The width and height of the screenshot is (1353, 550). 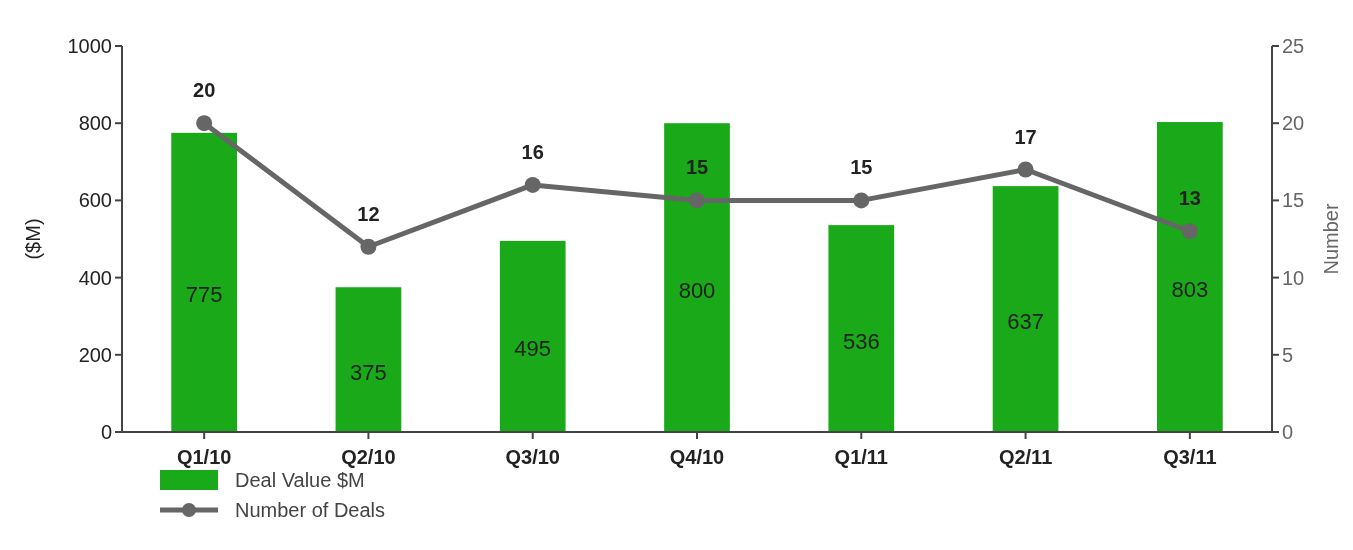 What do you see at coordinates (533, 349) in the screenshot?
I see `data-label: 495` at bounding box center [533, 349].